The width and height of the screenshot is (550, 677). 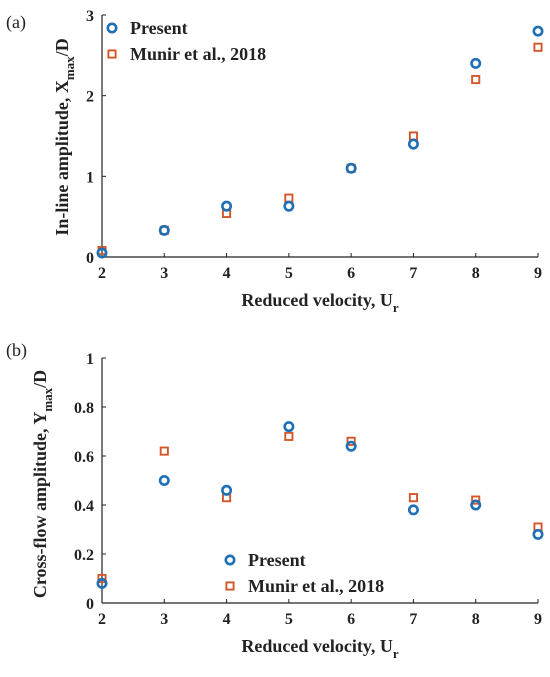 I want to click on panel-a-y-axis-label-main: In-line amplitude, X, so click(x=62, y=158).